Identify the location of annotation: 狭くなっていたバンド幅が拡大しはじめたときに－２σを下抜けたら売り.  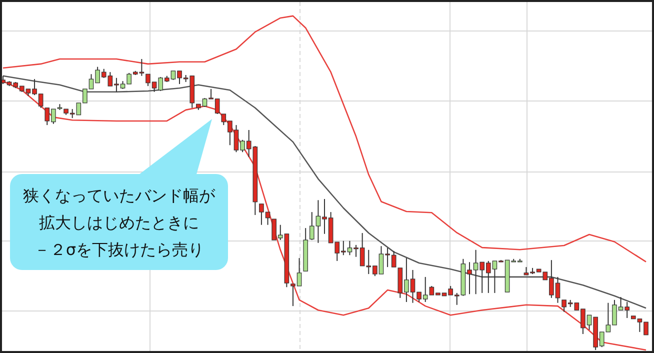
(119, 222).